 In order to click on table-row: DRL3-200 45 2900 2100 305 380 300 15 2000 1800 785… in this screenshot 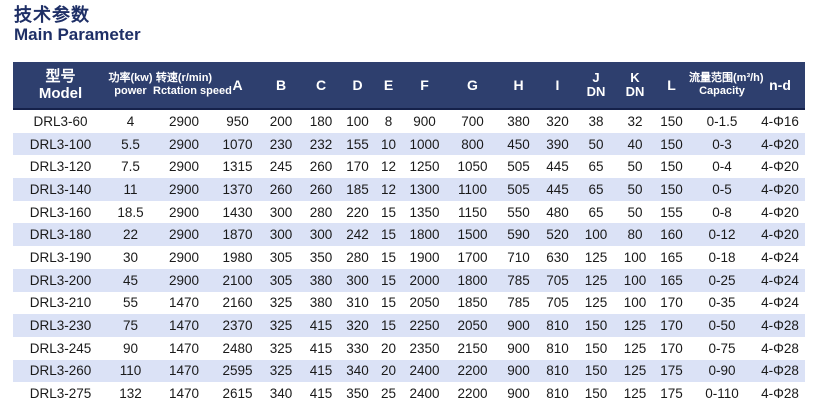, I will do `click(409, 280)`.